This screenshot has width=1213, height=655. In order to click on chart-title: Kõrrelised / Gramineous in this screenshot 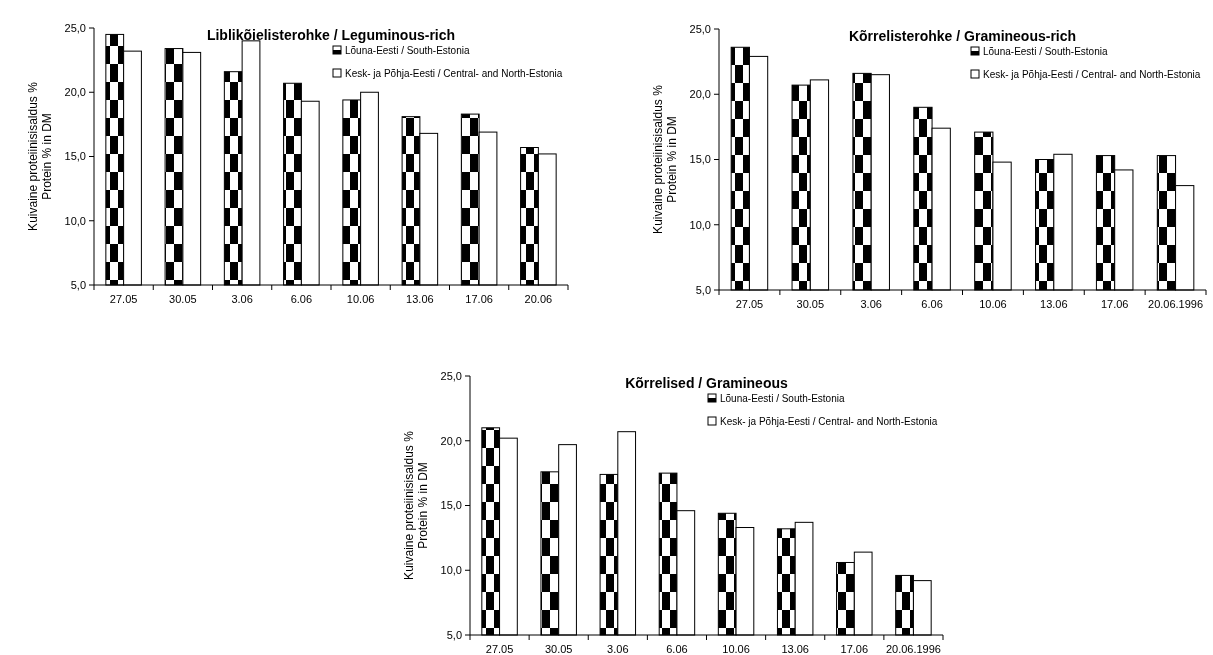, I will do `click(707, 383)`.